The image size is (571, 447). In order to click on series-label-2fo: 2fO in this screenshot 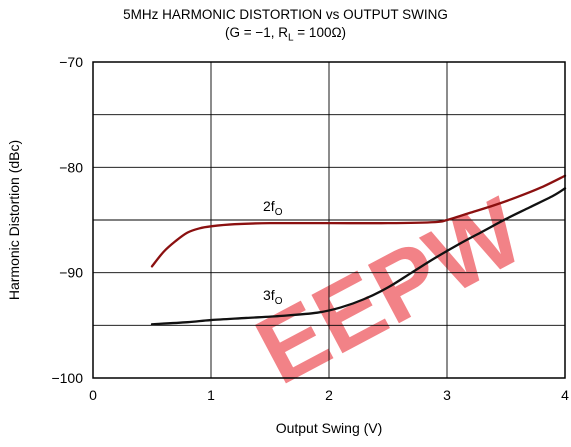, I will do `click(273, 208)`.